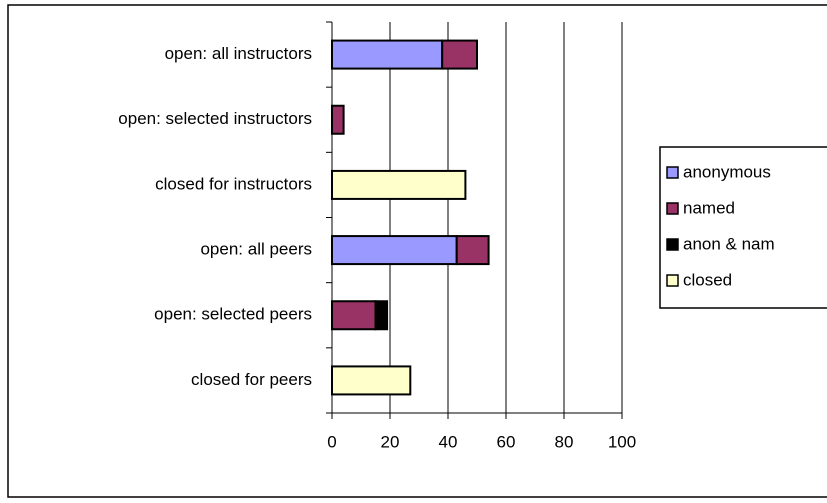 This screenshot has width=827, height=503. Describe the element at coordinates (256, 249) in the screenshot. I see `y-tick-label: open: all peers` at that location.